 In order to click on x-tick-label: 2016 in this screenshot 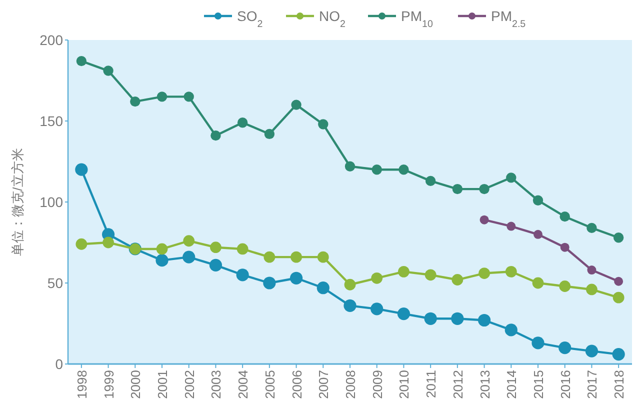, I will do `click(565, 384)`.